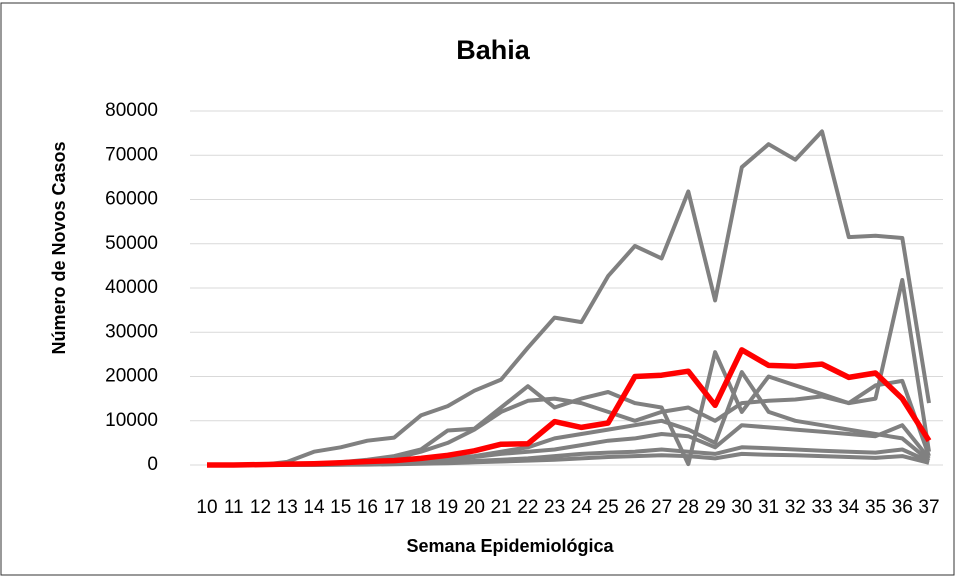 The height and width of the screenshot is (578, 957). What do you see at coordinates (661, 507) in the screenshot?
I see `x-tick-label: 27` at bounding box center [661, 507].